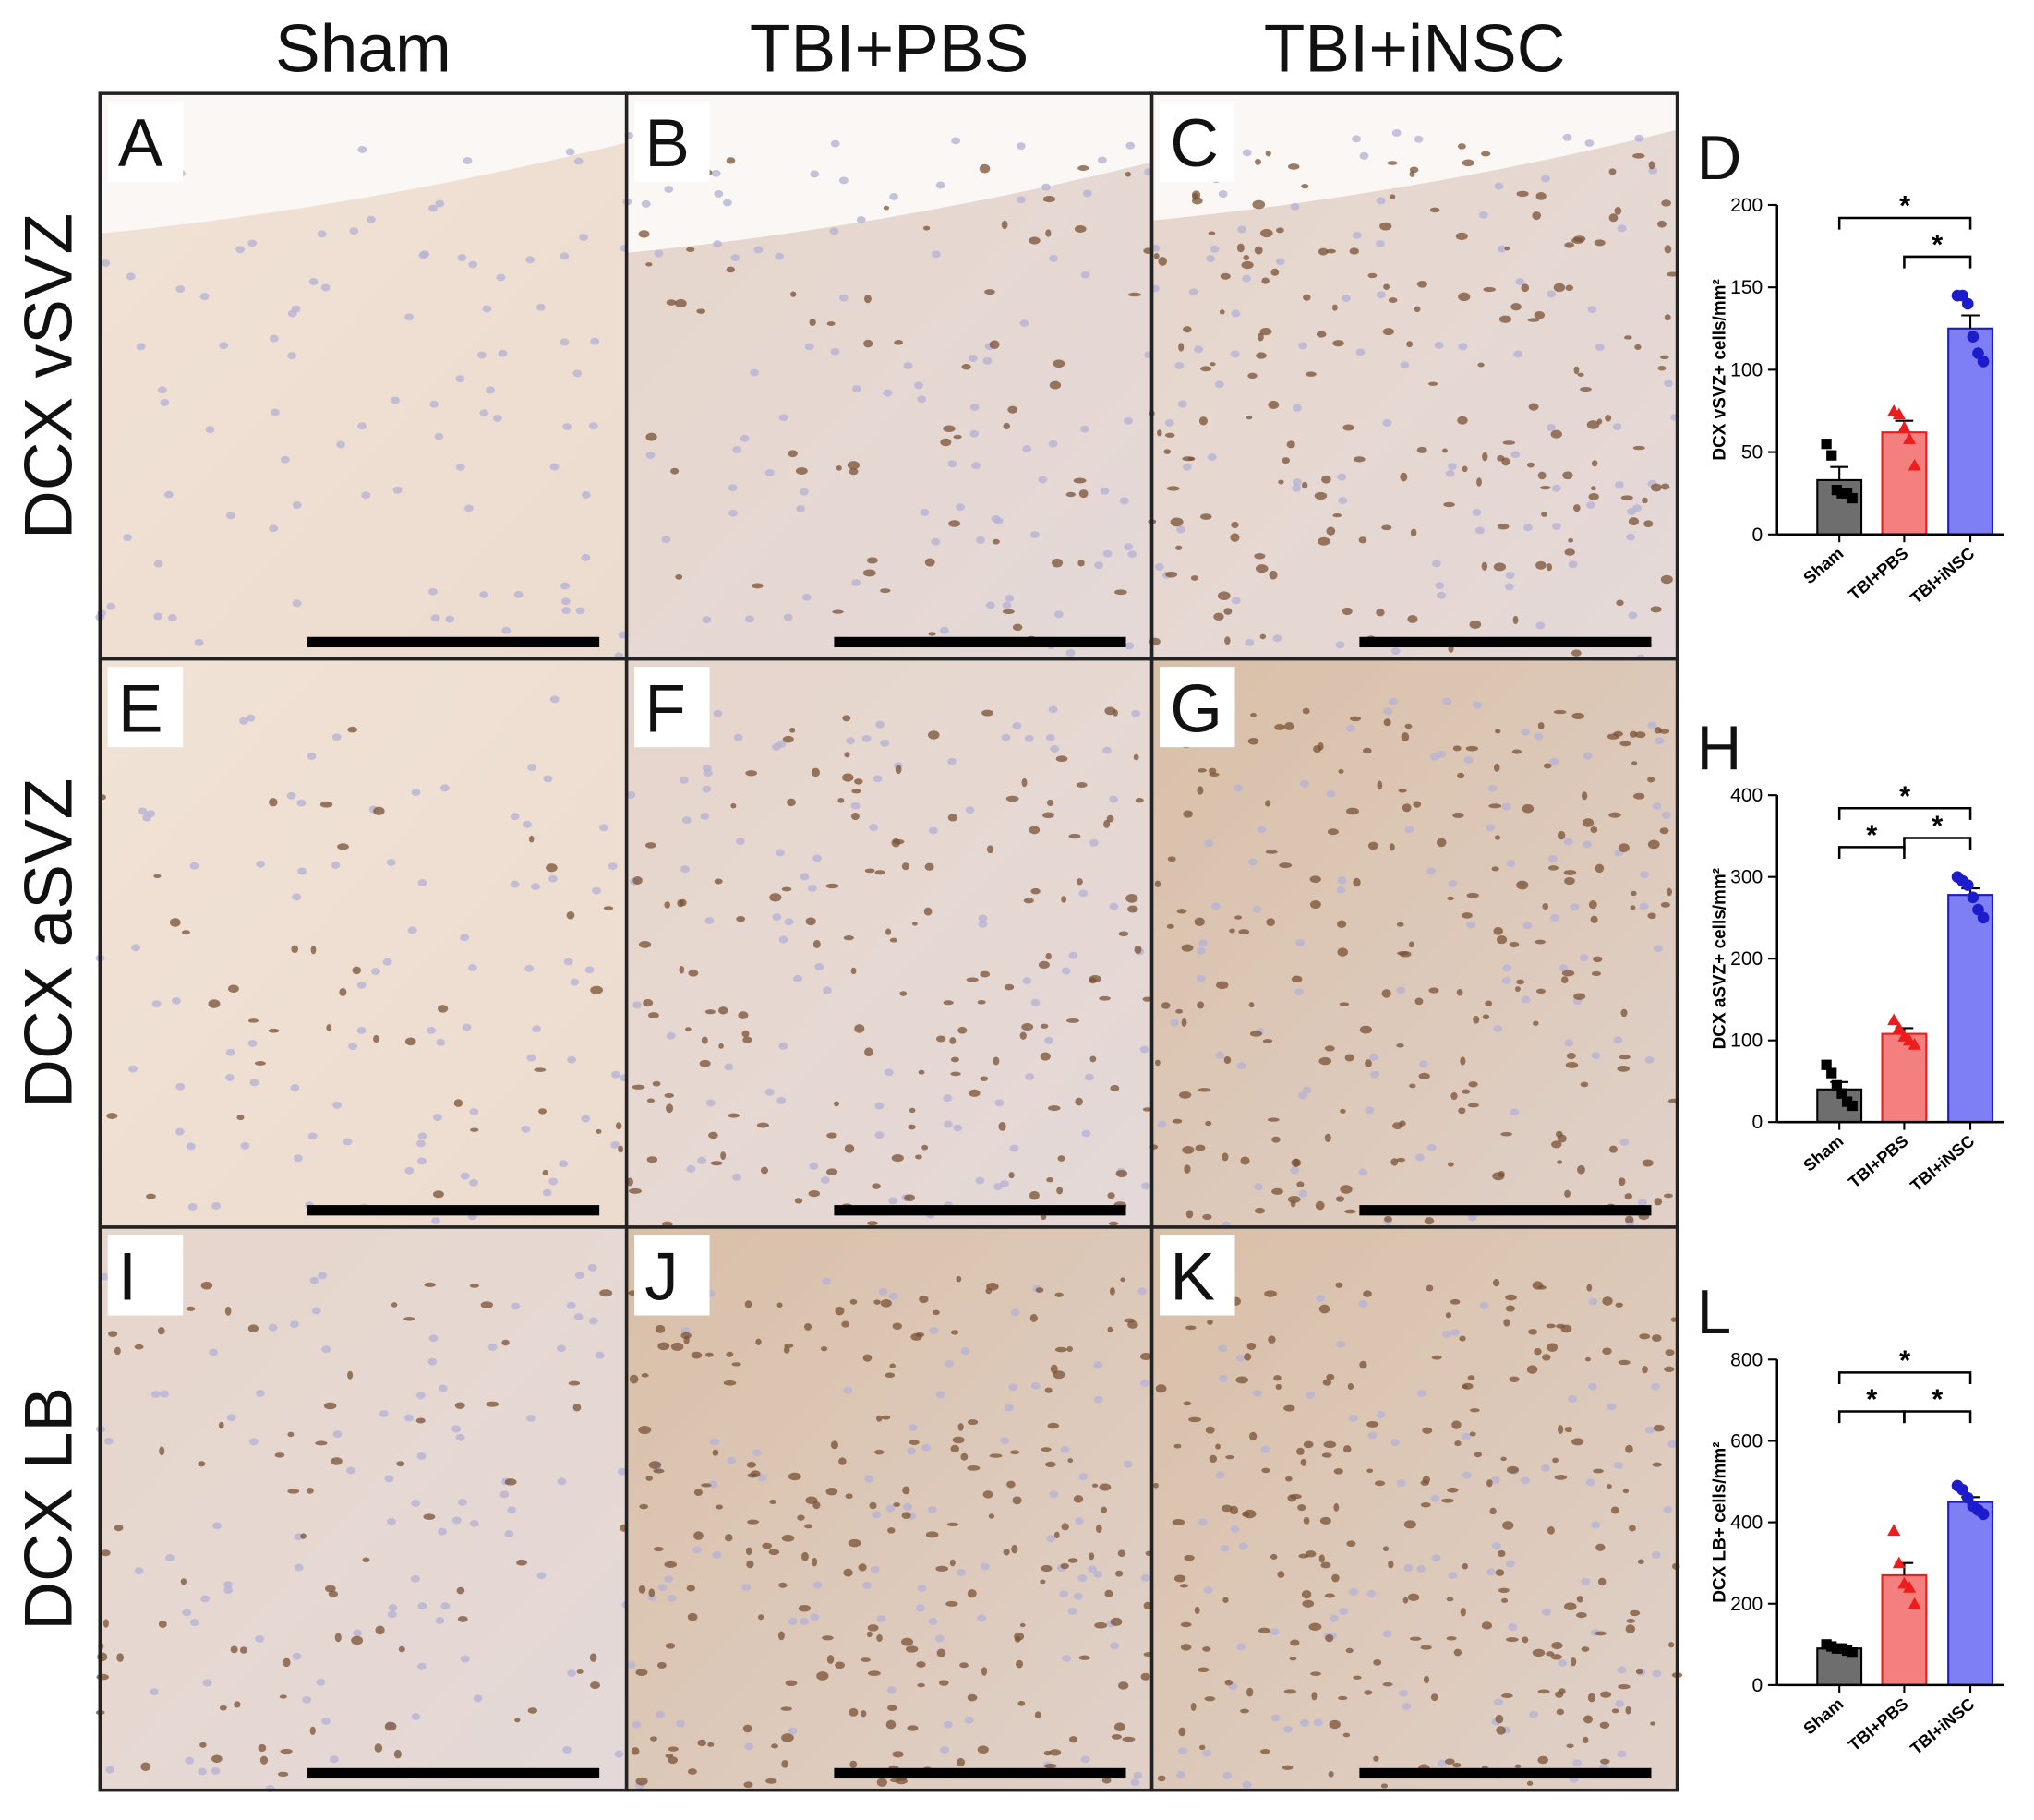 The width and height of the screenshot is (2034, 1820). I want to click on micrograph: K, so click(1416, 1508).